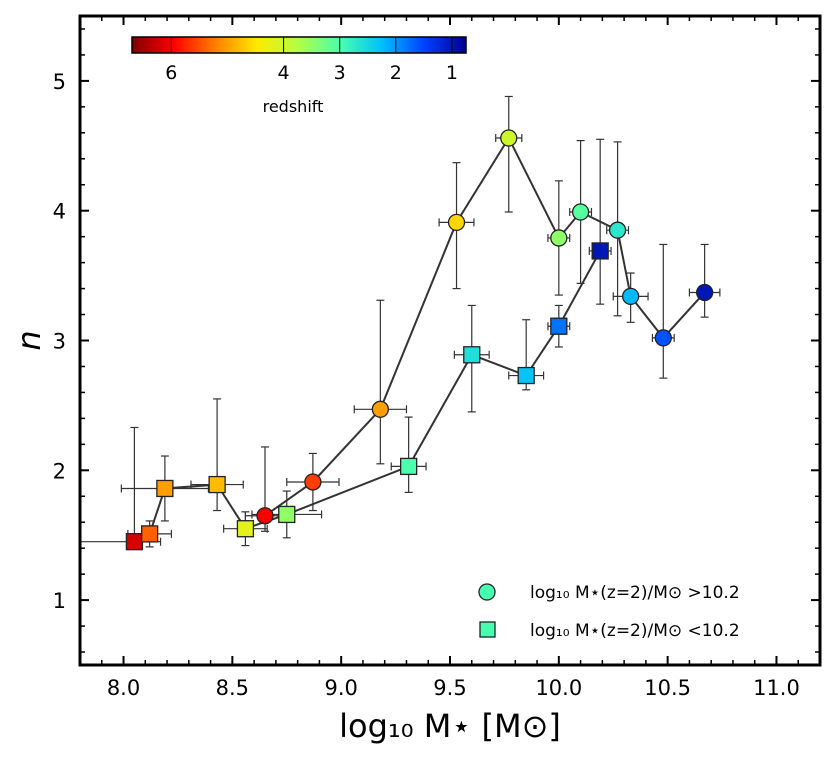  Describe the element at coordinates (284, 73) in the screenshot. I see `colorbar-tick-label: 4` at that location.